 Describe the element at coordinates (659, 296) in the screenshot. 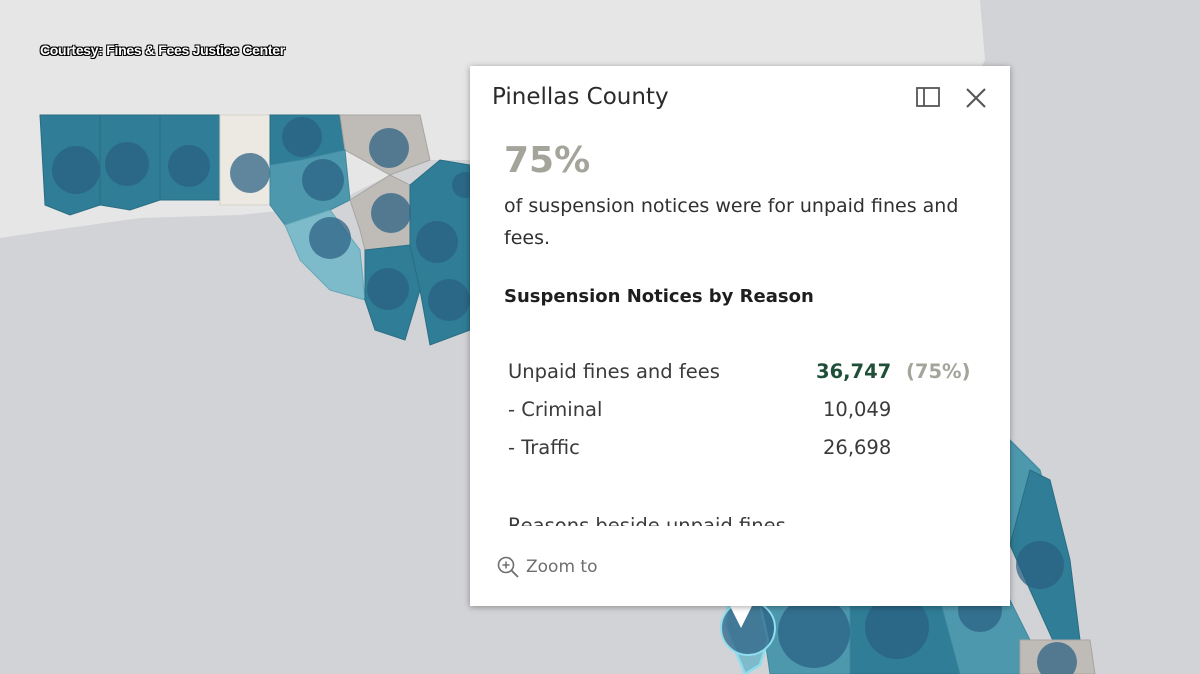

I see `section-title: Suspension Notices by Reason` at that location.